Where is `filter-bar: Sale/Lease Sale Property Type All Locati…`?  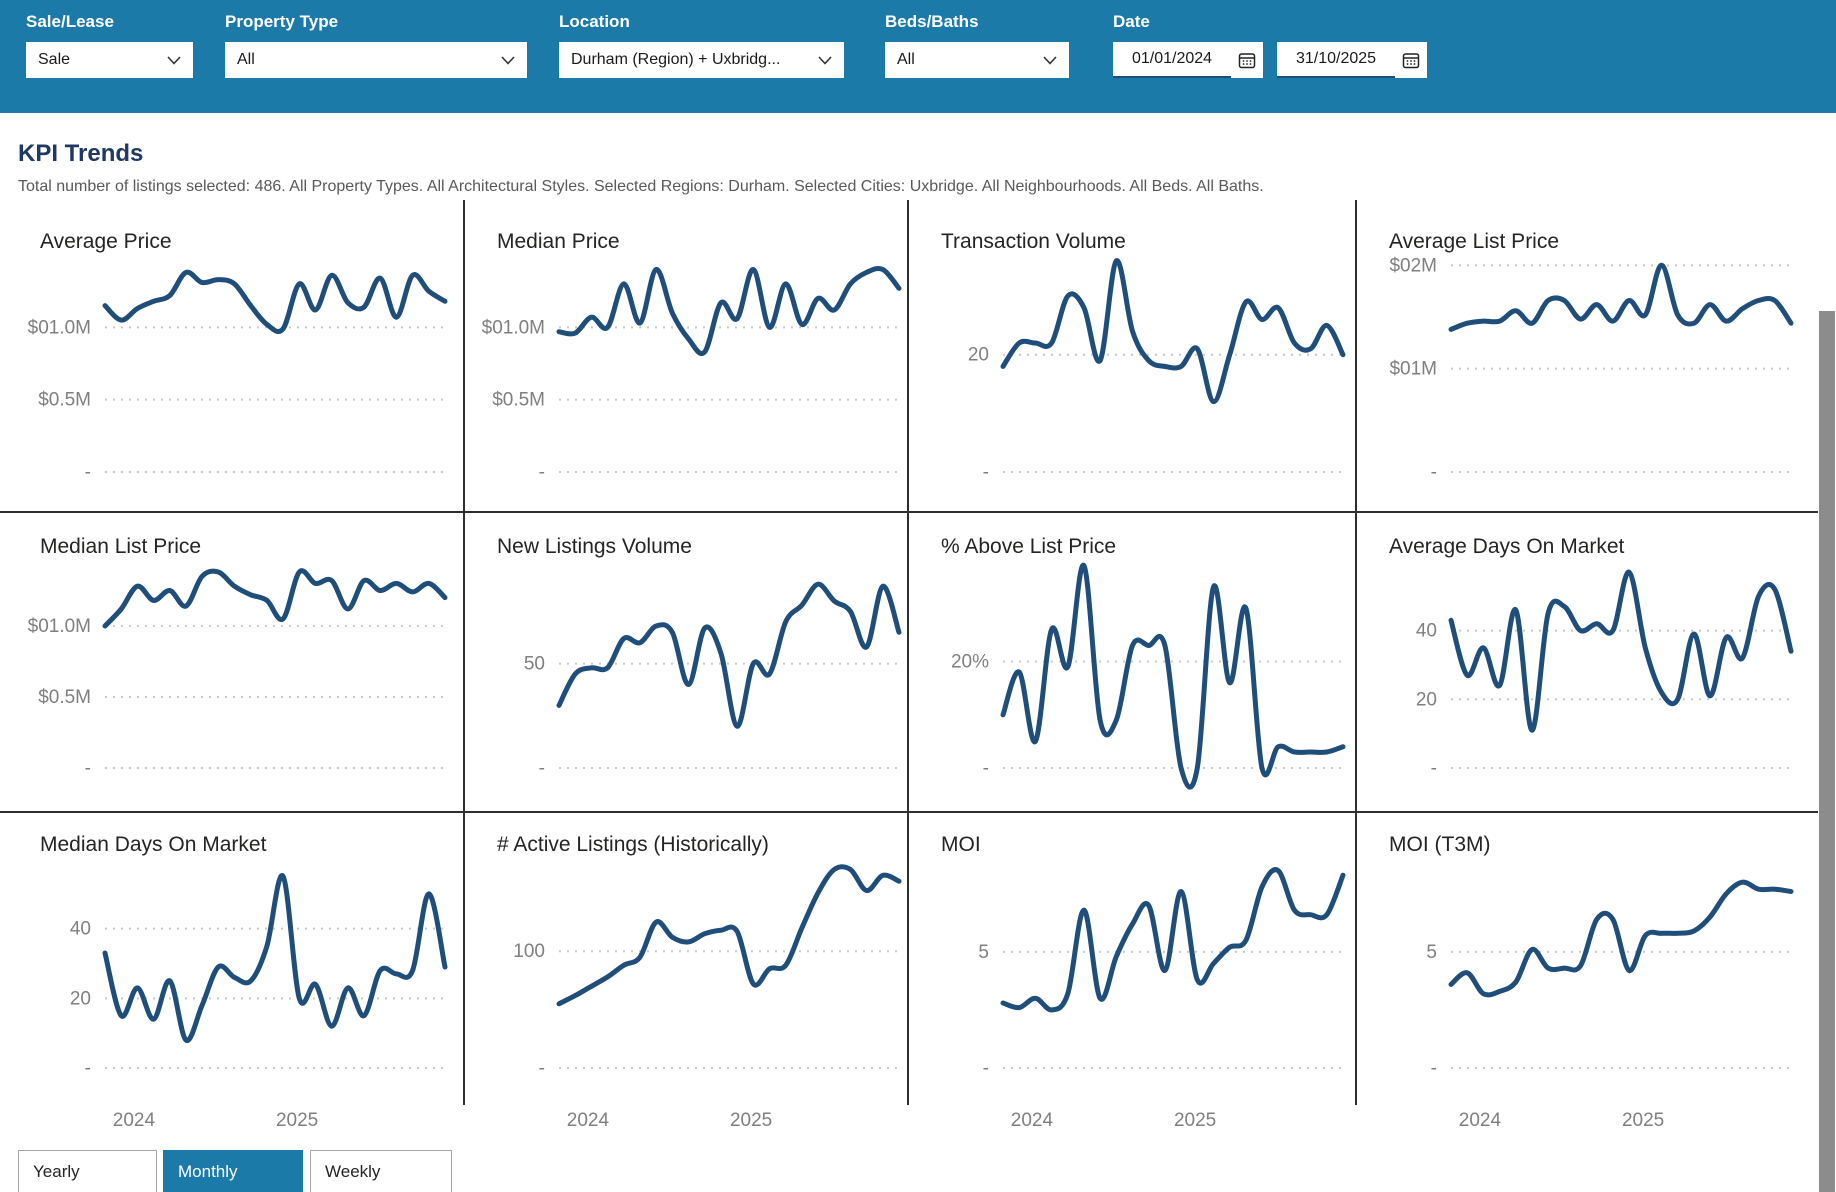 filter-bar: Sale/Lease Sale Property Type All Locati… is located at coordinates (918, 56).